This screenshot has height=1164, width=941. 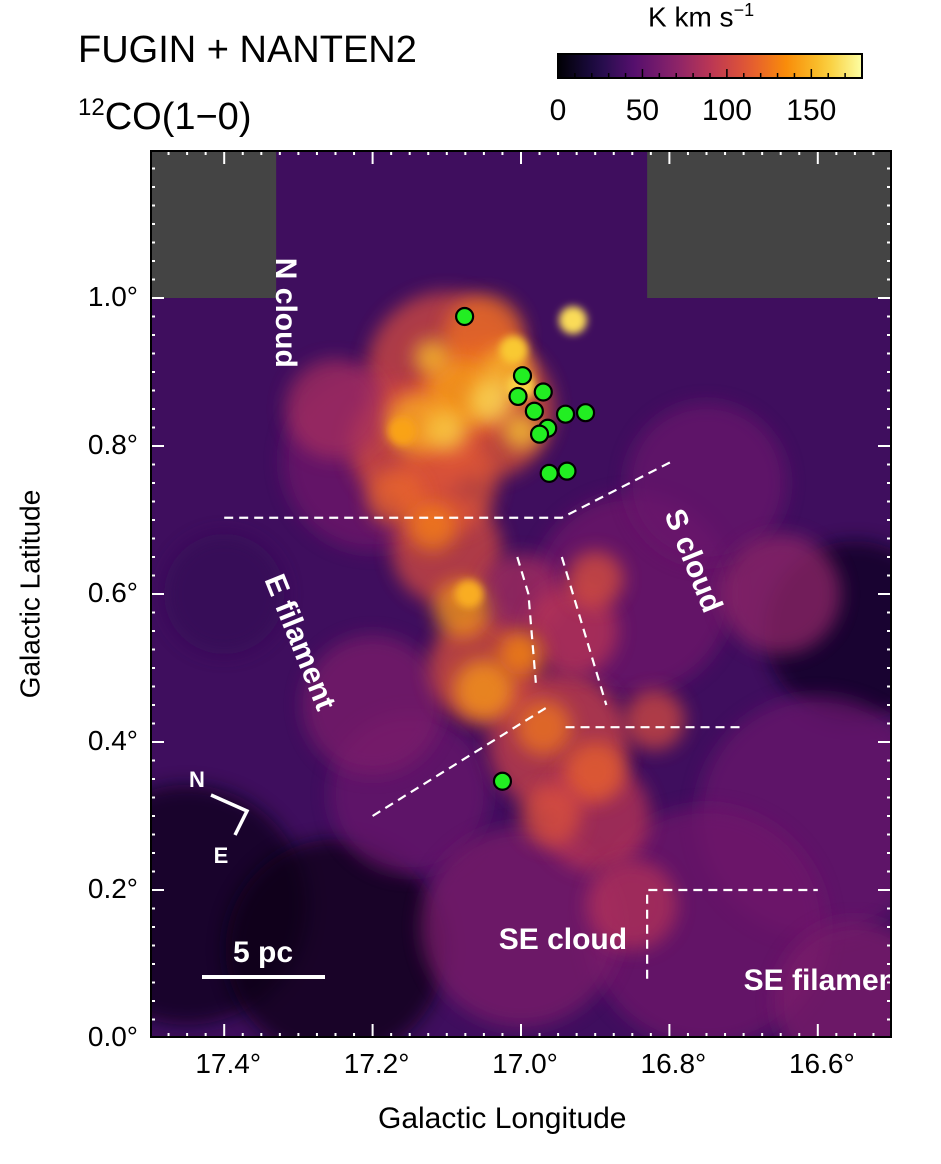 What do you see at coordinates (821, 1063) in the screenshot?
I see `x-tick-label: 16.6°` at bounding box center [821, 1063].